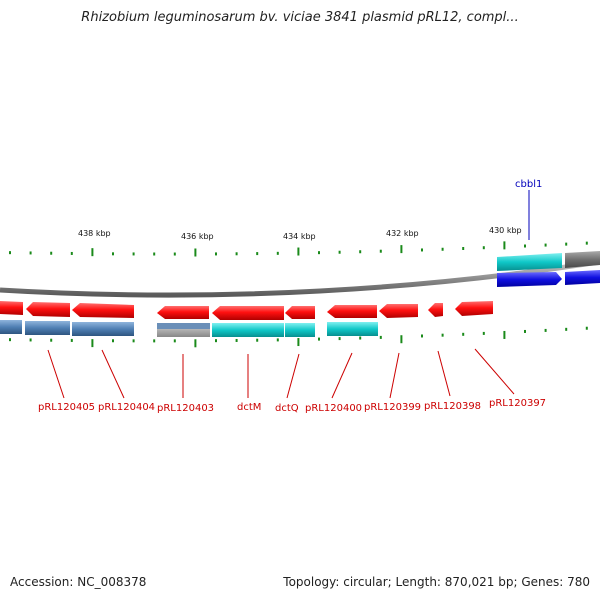 This screenshot has height=600, width=600. What do you see at coordinates (352, 311) in the screenshot?
I see `gene-arrow-pRL120400` at bounding box center [352, 311].